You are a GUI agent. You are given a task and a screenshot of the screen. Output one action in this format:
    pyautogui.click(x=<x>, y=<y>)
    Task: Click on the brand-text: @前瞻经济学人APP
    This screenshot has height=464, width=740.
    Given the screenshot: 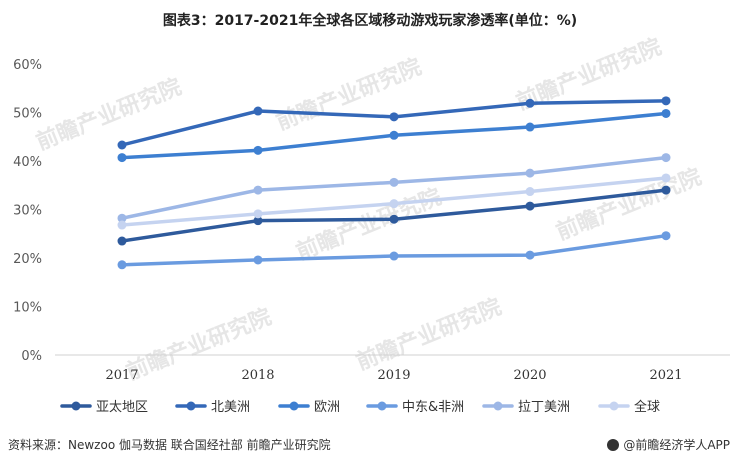 What is the action you would take?
    pyautogui.click(x=676, y=445)
    